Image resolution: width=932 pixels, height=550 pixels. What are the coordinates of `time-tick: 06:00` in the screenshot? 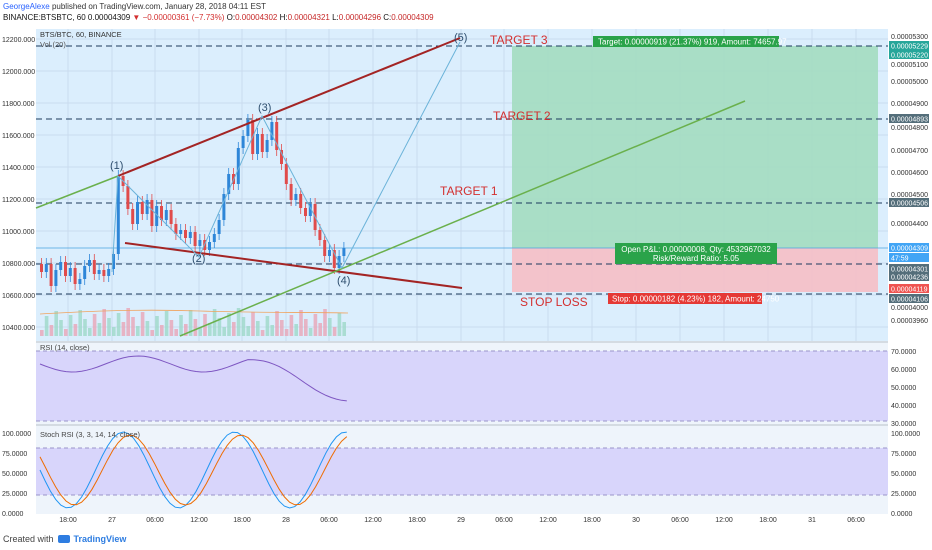 It's located at (504, 520).